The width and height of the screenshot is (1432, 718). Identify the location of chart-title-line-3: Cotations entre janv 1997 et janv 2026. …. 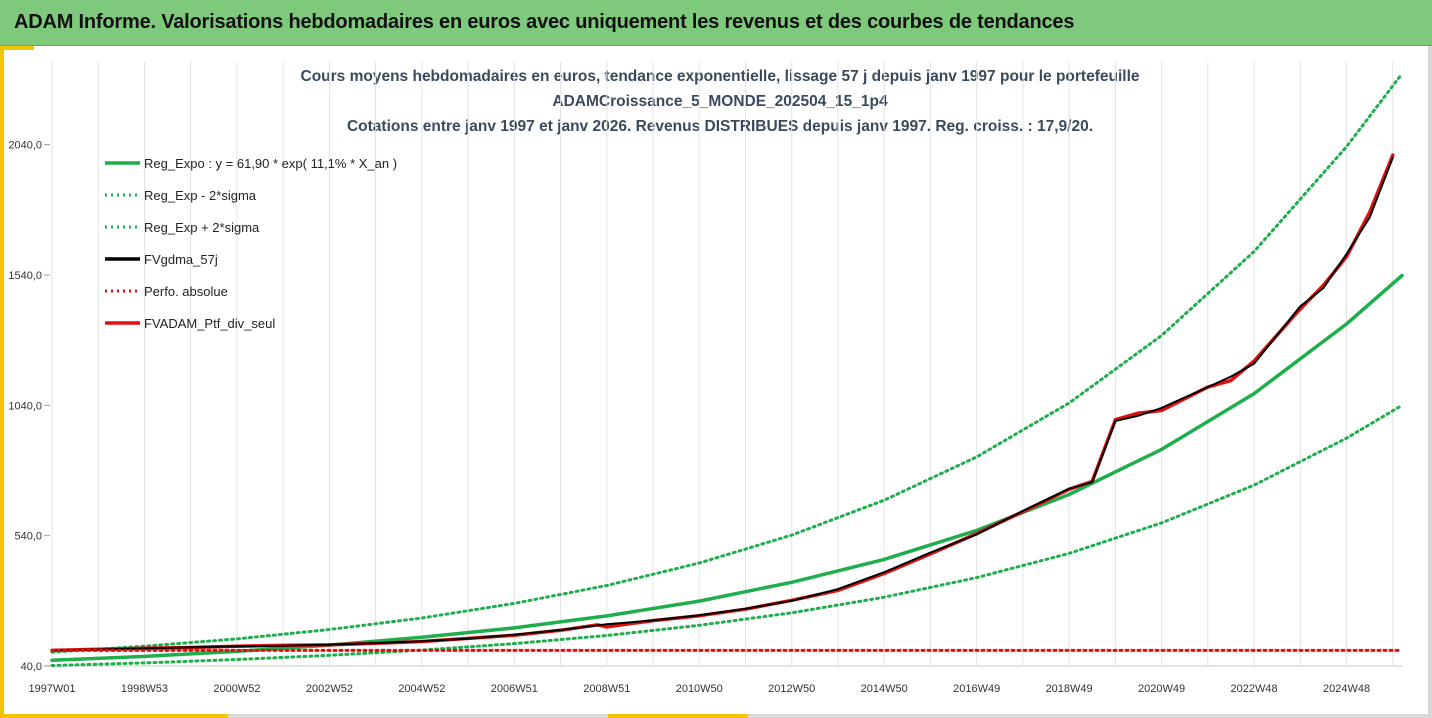
(720, 126).